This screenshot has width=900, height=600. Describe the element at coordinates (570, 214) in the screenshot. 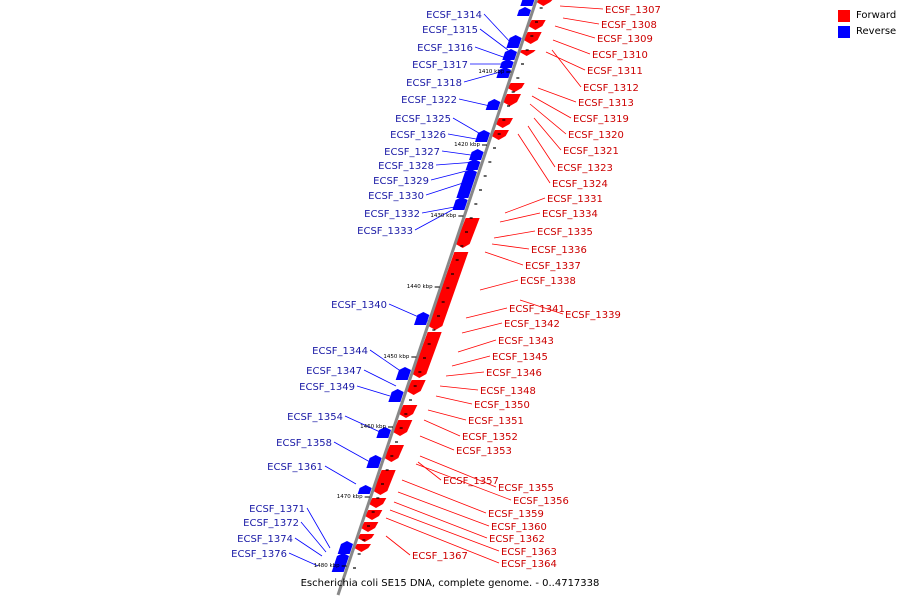

I see `forward-gene-label: ECSF_1334` at that location.